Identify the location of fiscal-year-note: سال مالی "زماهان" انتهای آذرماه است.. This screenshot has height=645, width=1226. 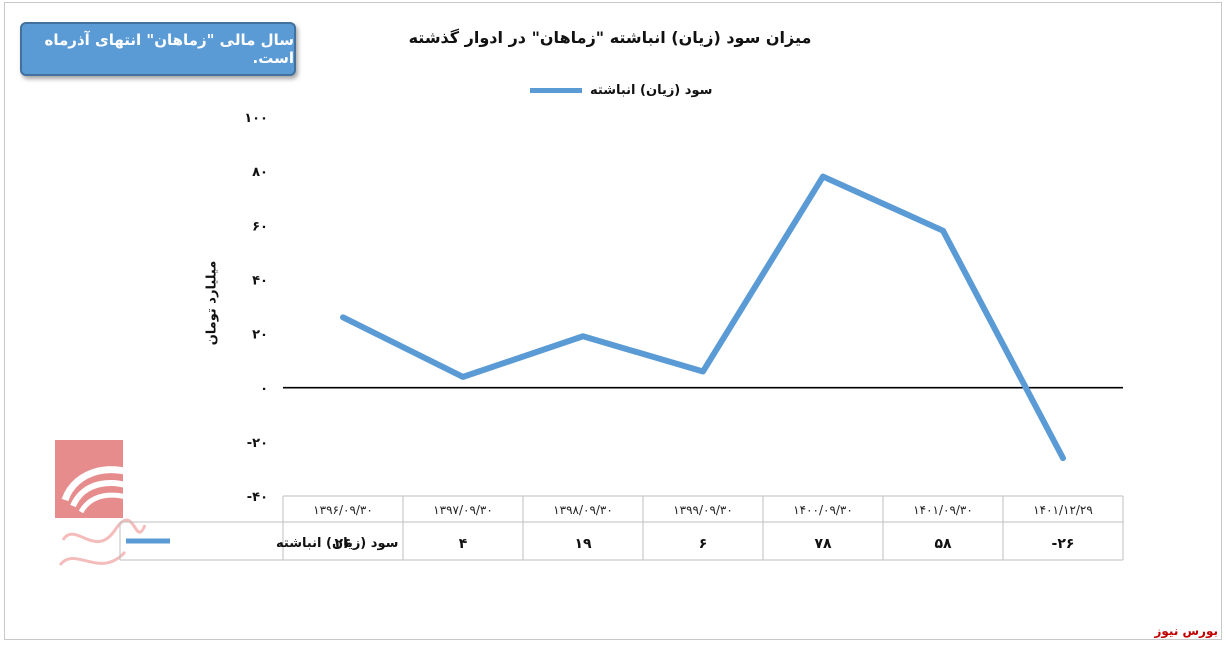
(158, 49).